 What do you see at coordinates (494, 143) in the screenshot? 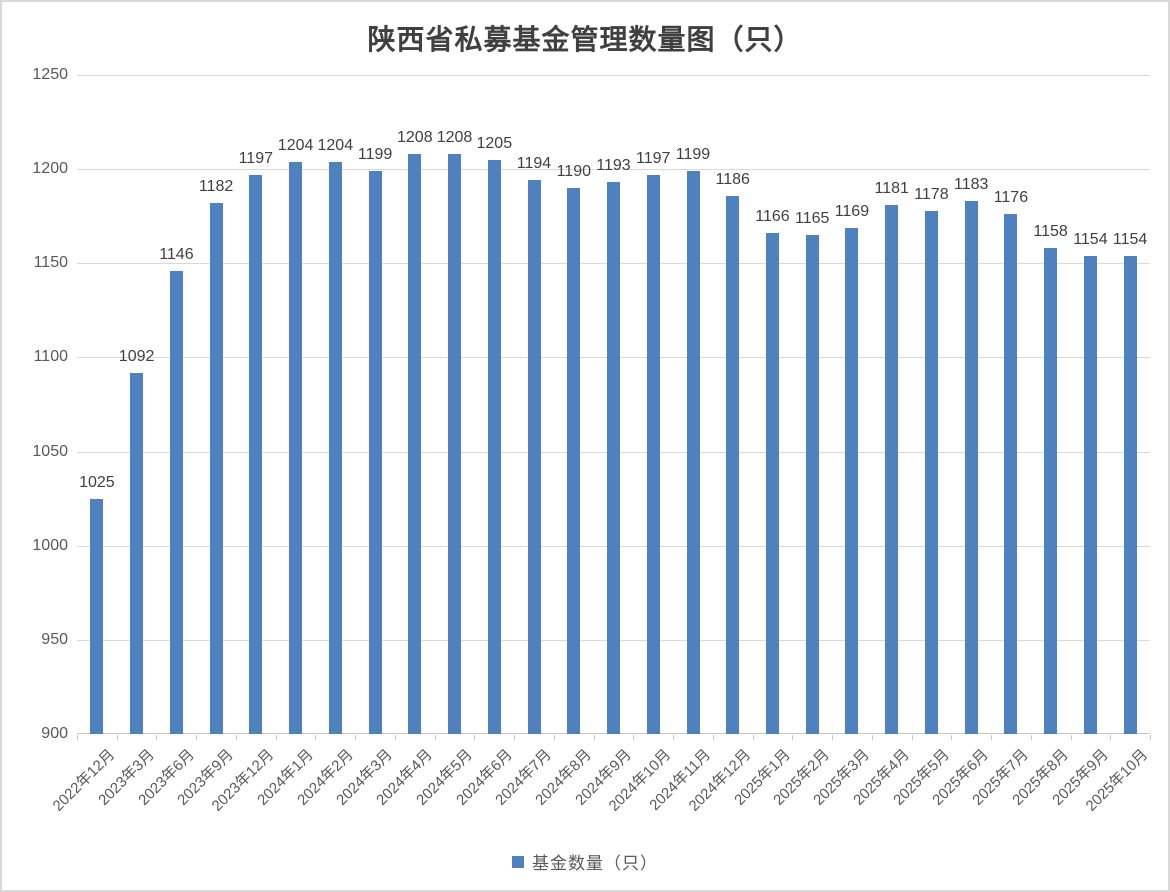
I see `data-label: 1205` at bounding box center [494, 143].